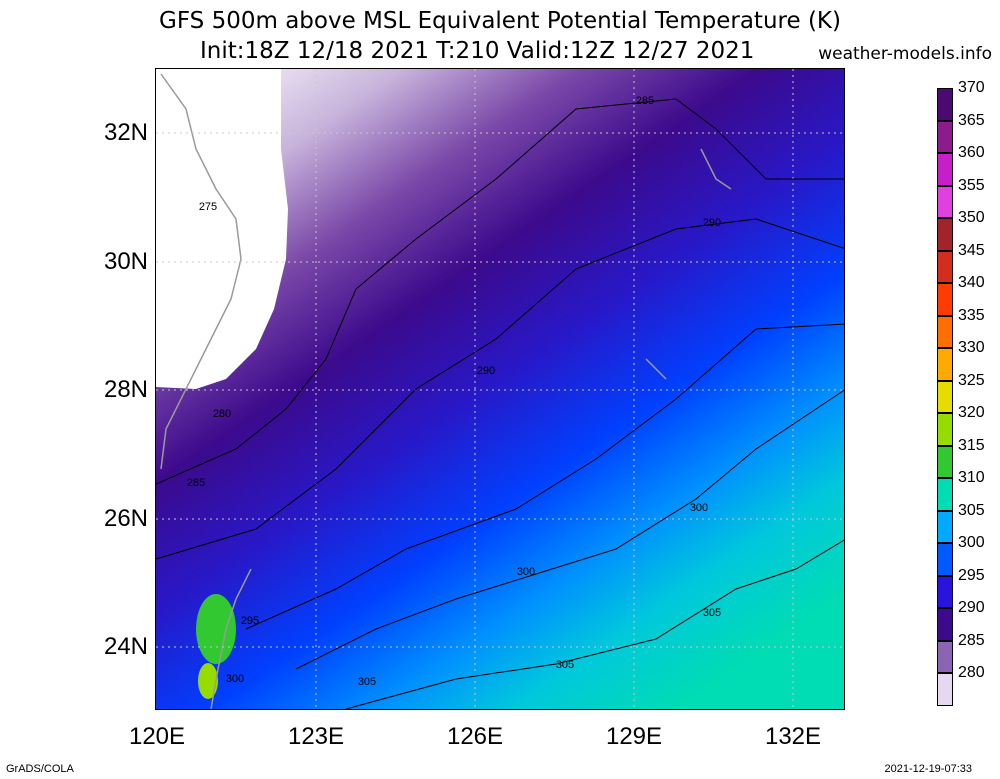  What do you see at coordinates (971, 445) in the screenshot?
I see `colorbar-tick-label: 315` at bounding box center [971, 445].